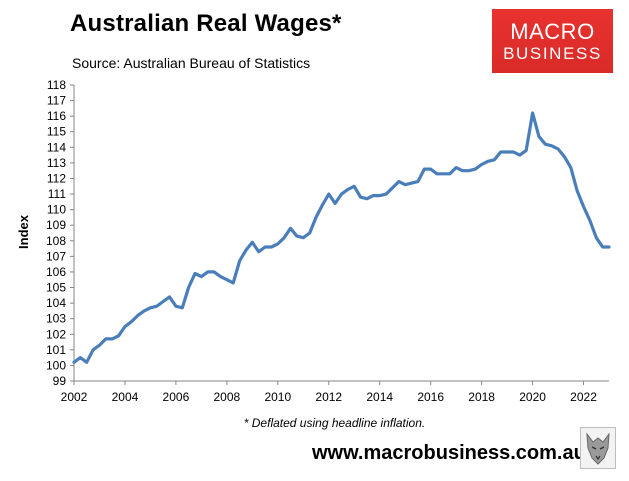 Image resolution: width=629 pixels, height=481 pixels. What do you see at coordinates (430, 397) in the screenshot?
I see `x-tick-label: 2016` at bounding box center [430, 397].